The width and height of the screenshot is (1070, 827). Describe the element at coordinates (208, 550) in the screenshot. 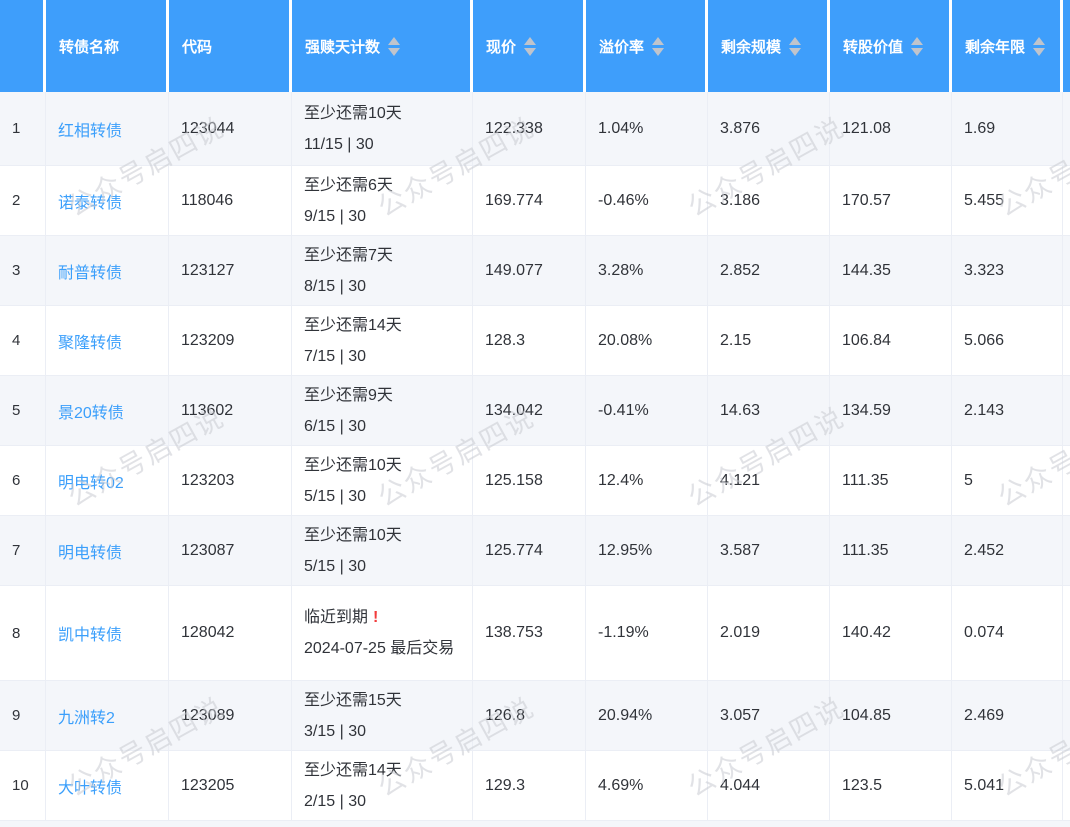

I see `bond-code: 123087` at that location.